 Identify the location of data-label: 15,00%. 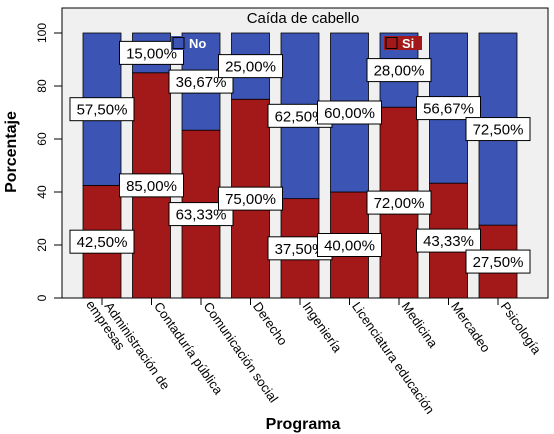
(151, 52).